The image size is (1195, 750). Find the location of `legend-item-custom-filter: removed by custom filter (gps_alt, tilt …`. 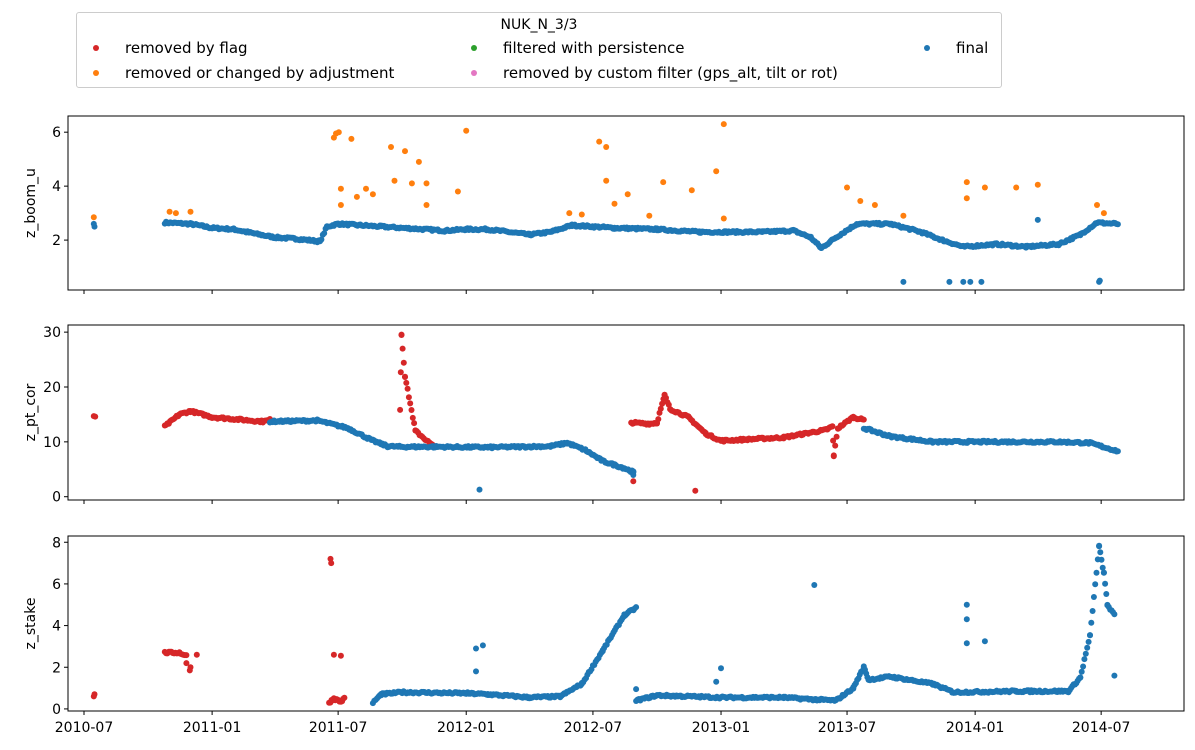

legend-item-custom-filter: removed by custom filter (gps_alt, tilt … is located at coordinates (646, 73).